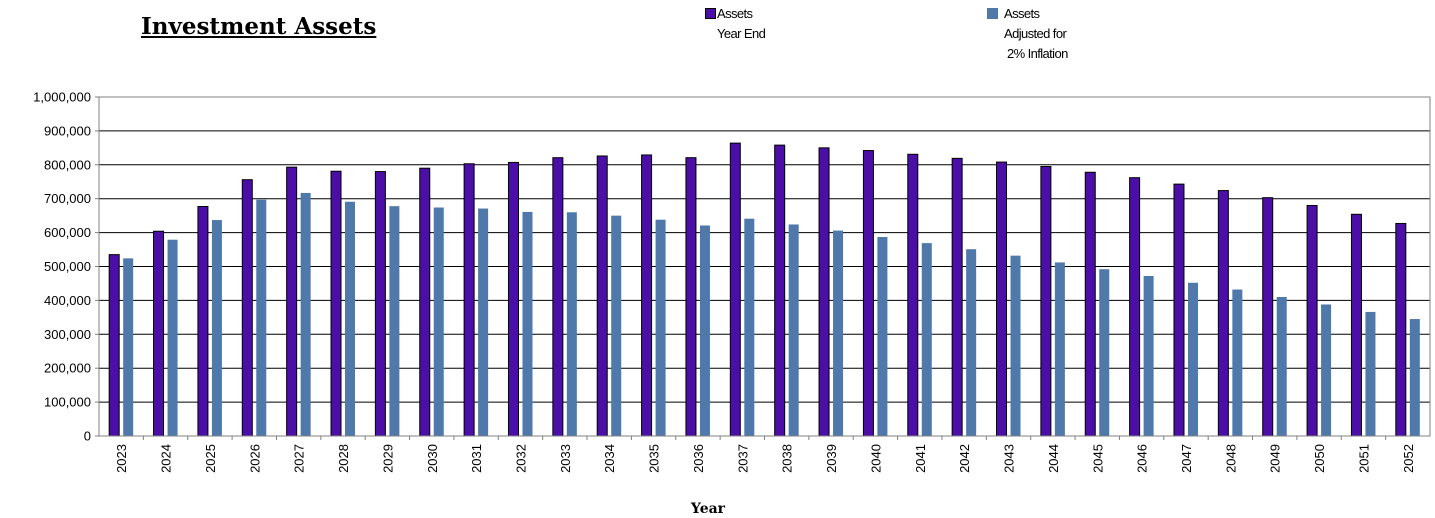 This screenshot has height=518, width=1435. I want to click on x-tick-label: 2049, so click(1275, 458).